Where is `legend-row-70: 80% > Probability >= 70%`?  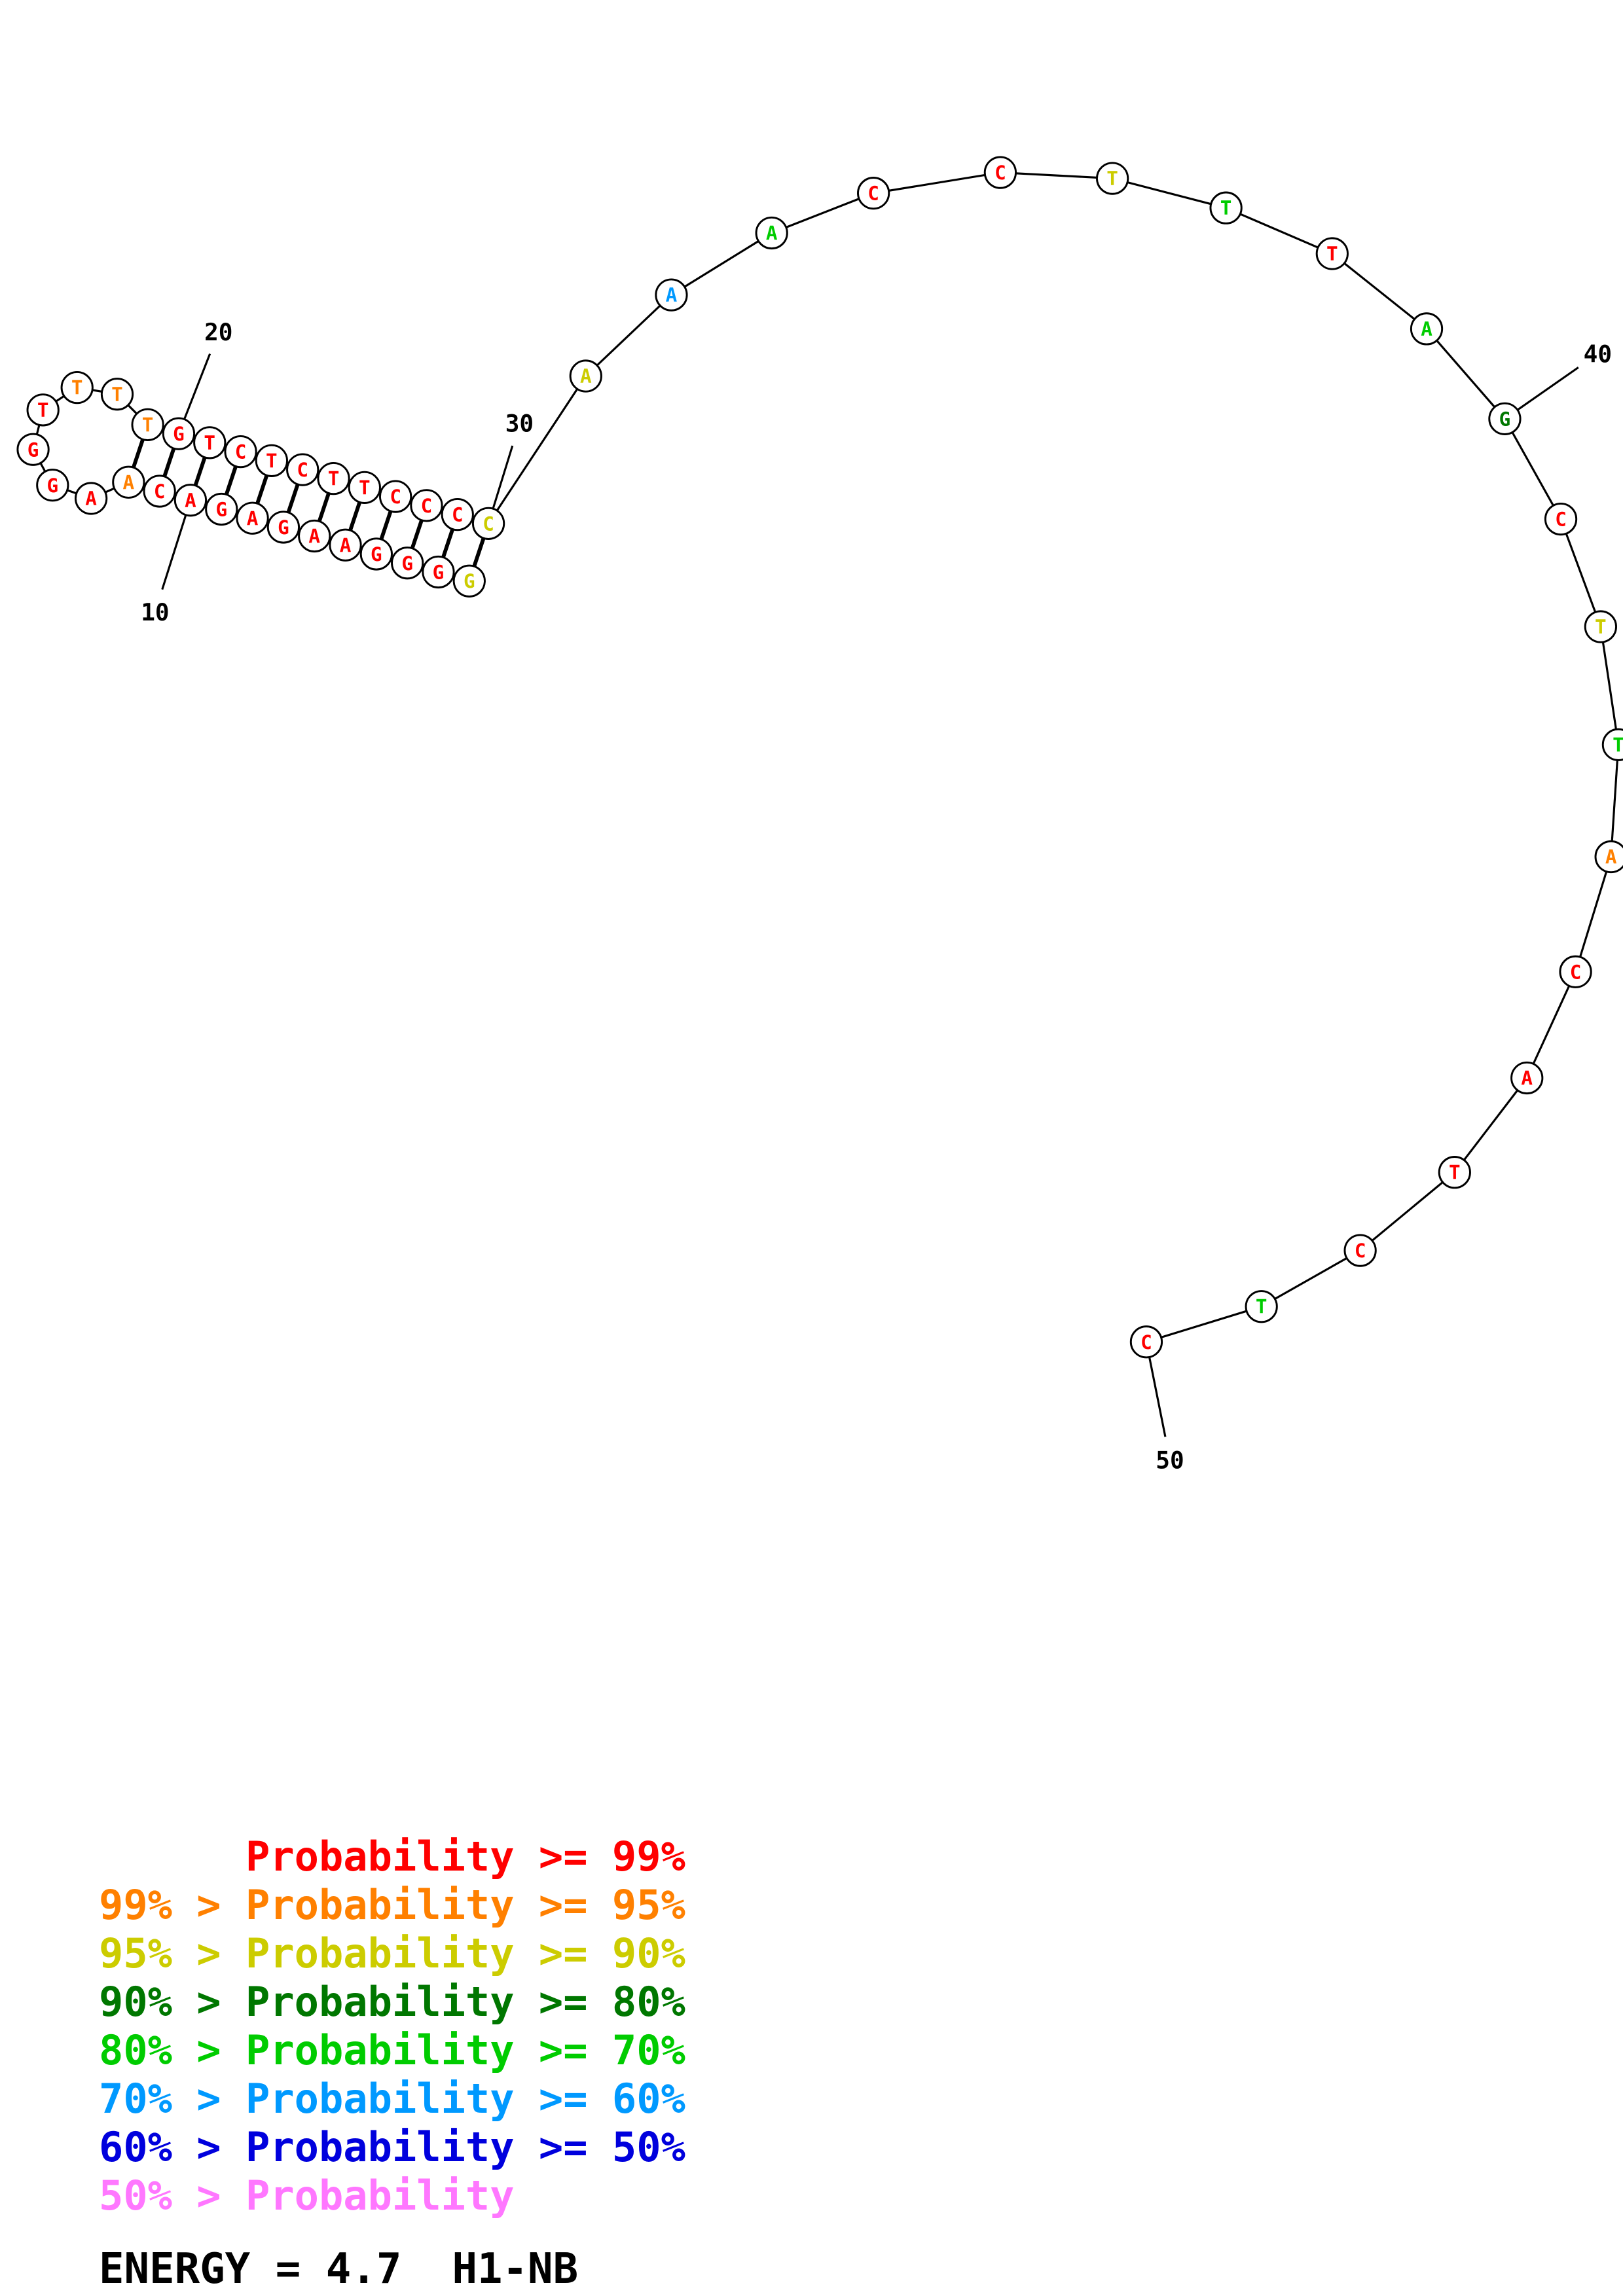
legend-row-70: 80% > Probability >= 70% is located at coordinates (392, 2050).